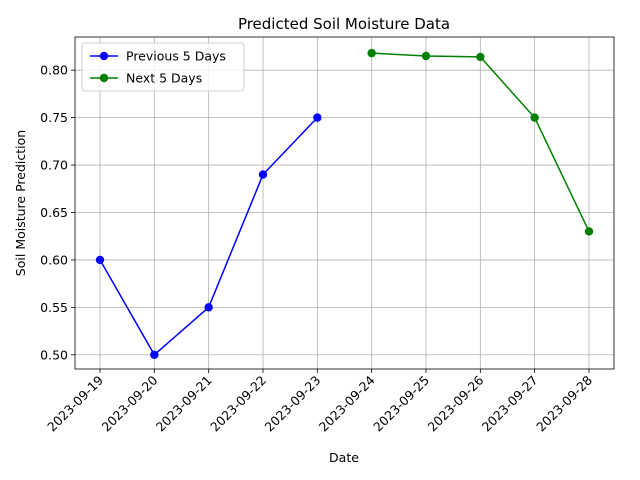 This screenshot has height=480, width=640. I want to click on x-tick-label: 2023-09-20, so click(129, 403).